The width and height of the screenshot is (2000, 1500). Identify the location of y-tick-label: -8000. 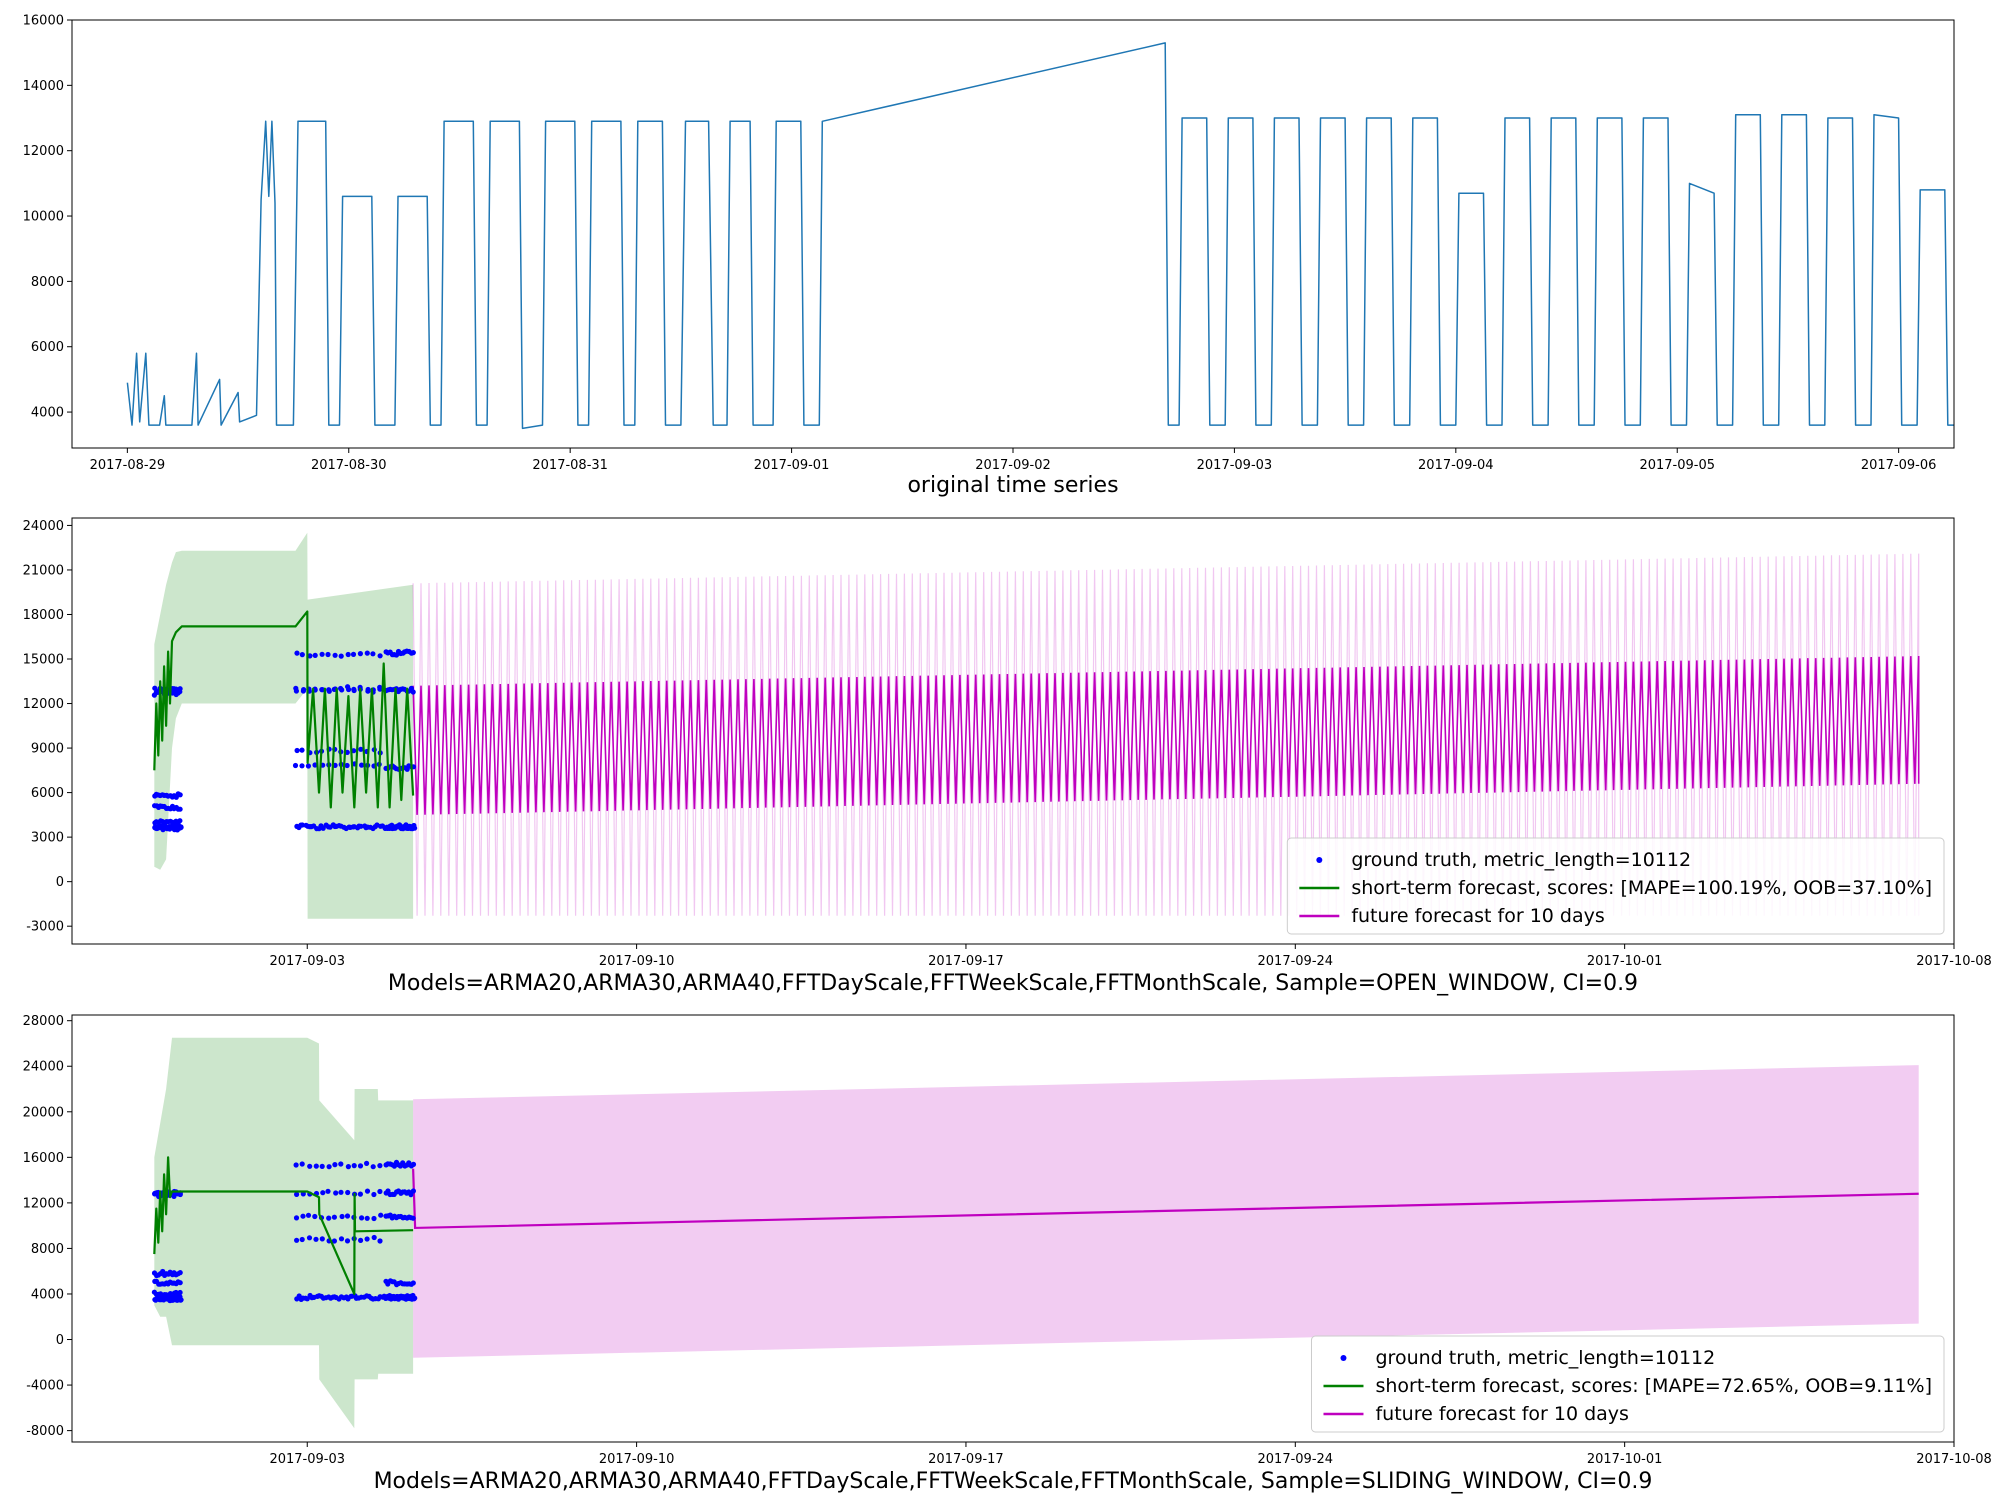
(45, 1431).